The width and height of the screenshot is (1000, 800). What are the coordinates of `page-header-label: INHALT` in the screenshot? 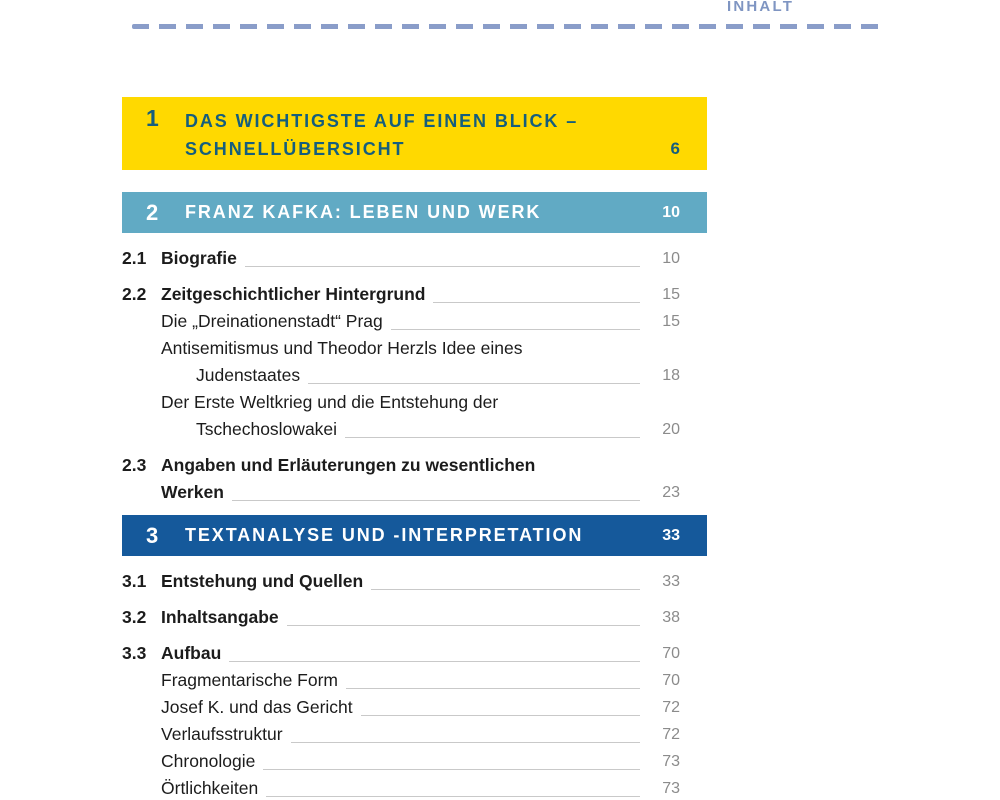 It's located at (761, 7).